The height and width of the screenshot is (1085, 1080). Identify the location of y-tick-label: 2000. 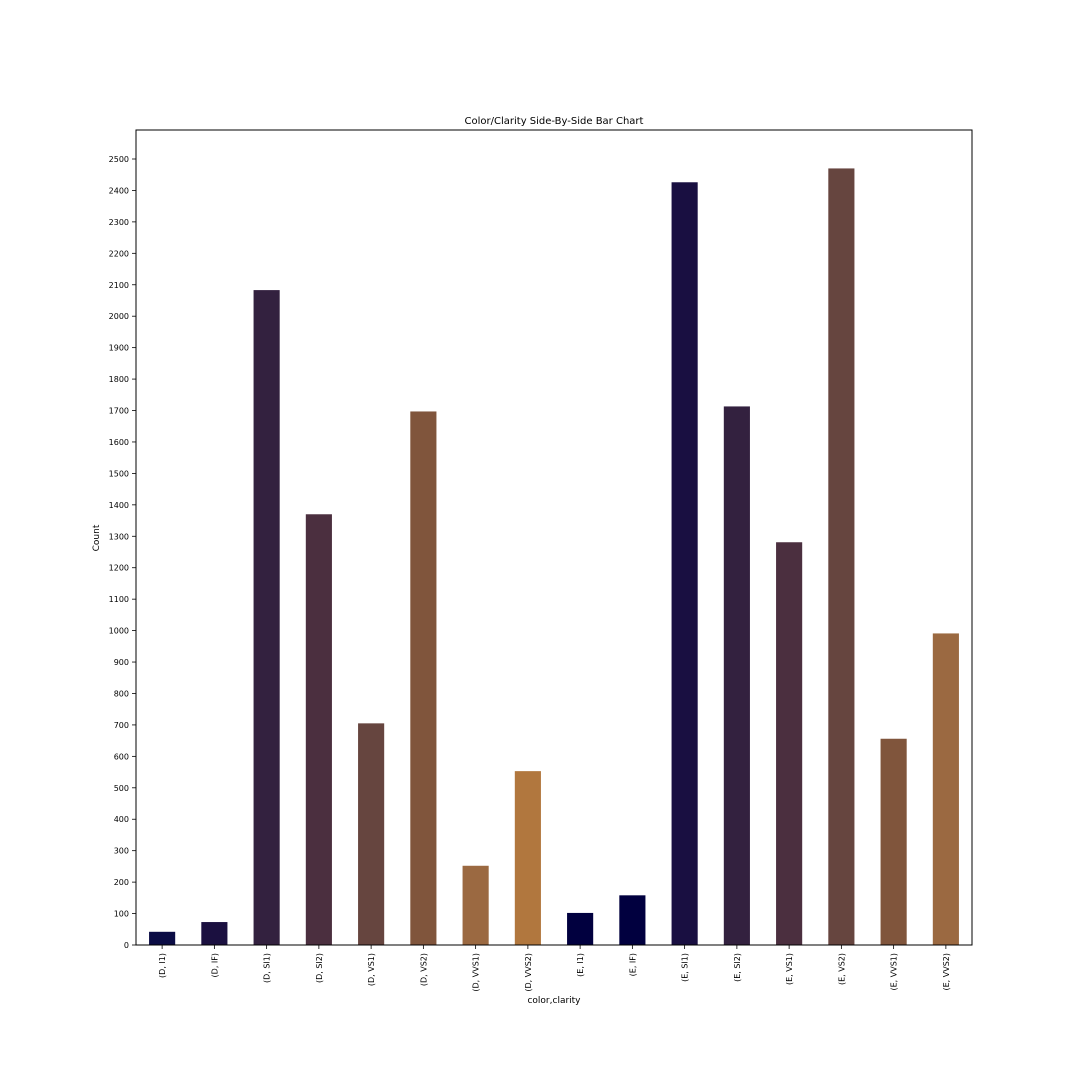
(119, 316).